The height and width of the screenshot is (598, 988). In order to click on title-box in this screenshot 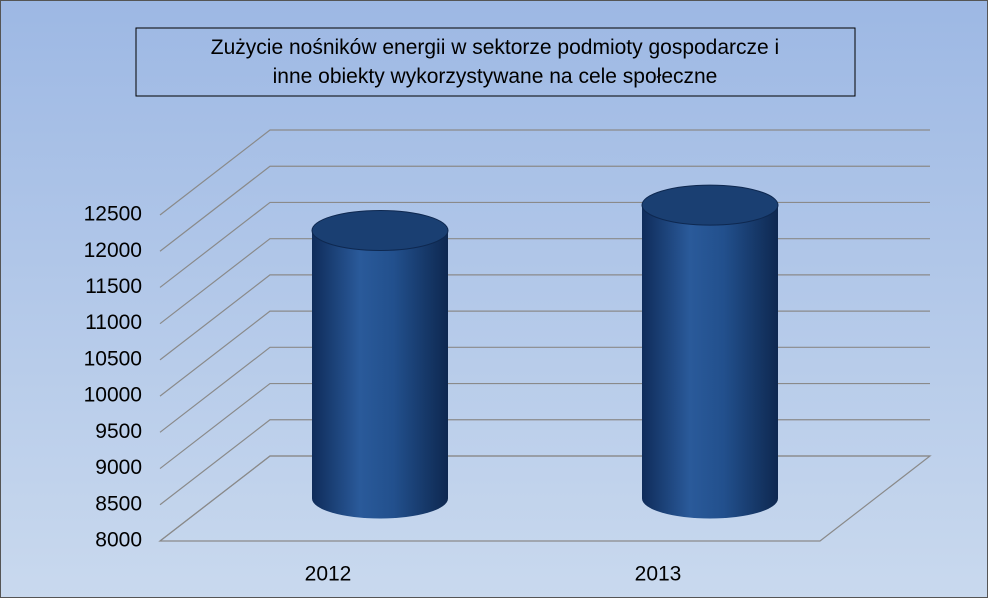, I will do `click(495, 62)`.